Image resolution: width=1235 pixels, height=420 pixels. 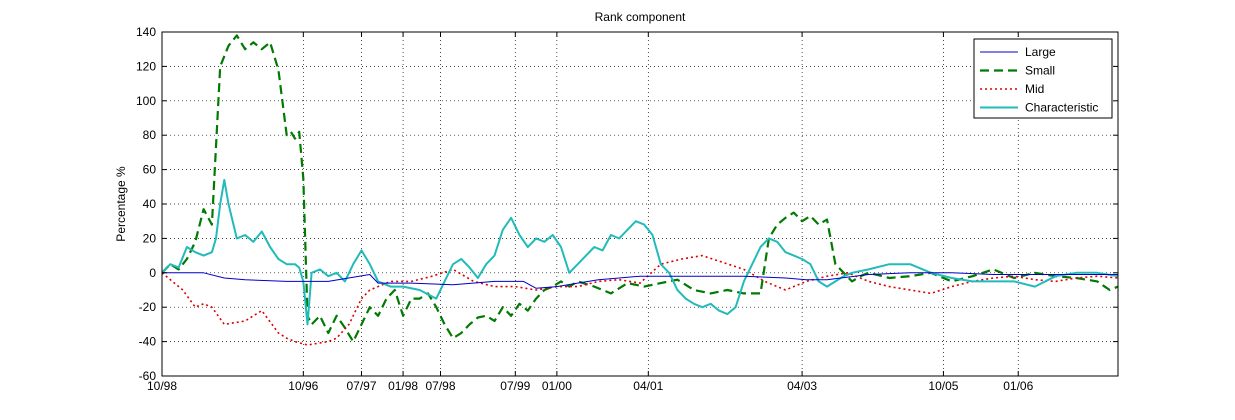 I want to click on x-tick-label: 01/00, so click(x=557, y=386).